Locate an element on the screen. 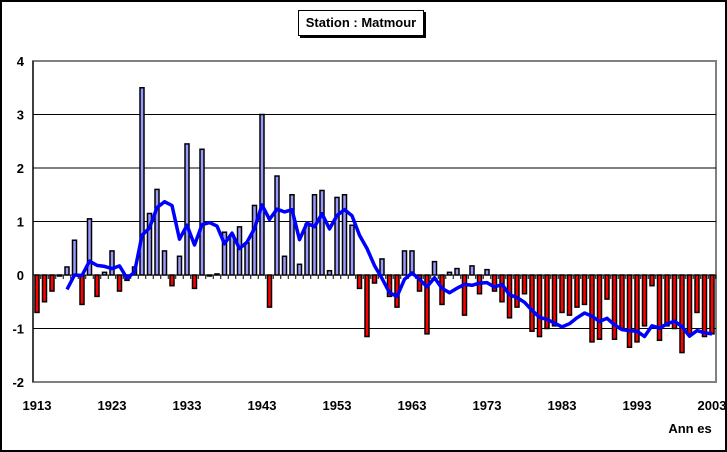 The image size is (727, 452). x-axis-label: Ann es is located at coordinates (689, 428).